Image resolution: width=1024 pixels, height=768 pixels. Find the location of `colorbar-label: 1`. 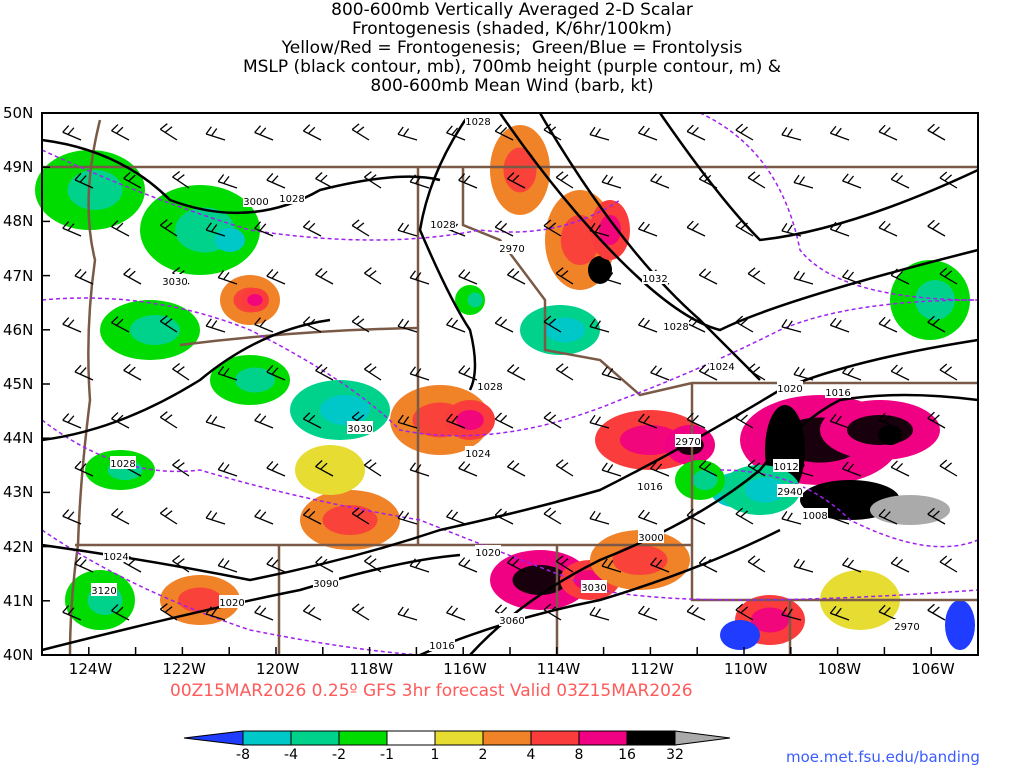

colorbar-label: 1 is located at coordinates (435, 755).